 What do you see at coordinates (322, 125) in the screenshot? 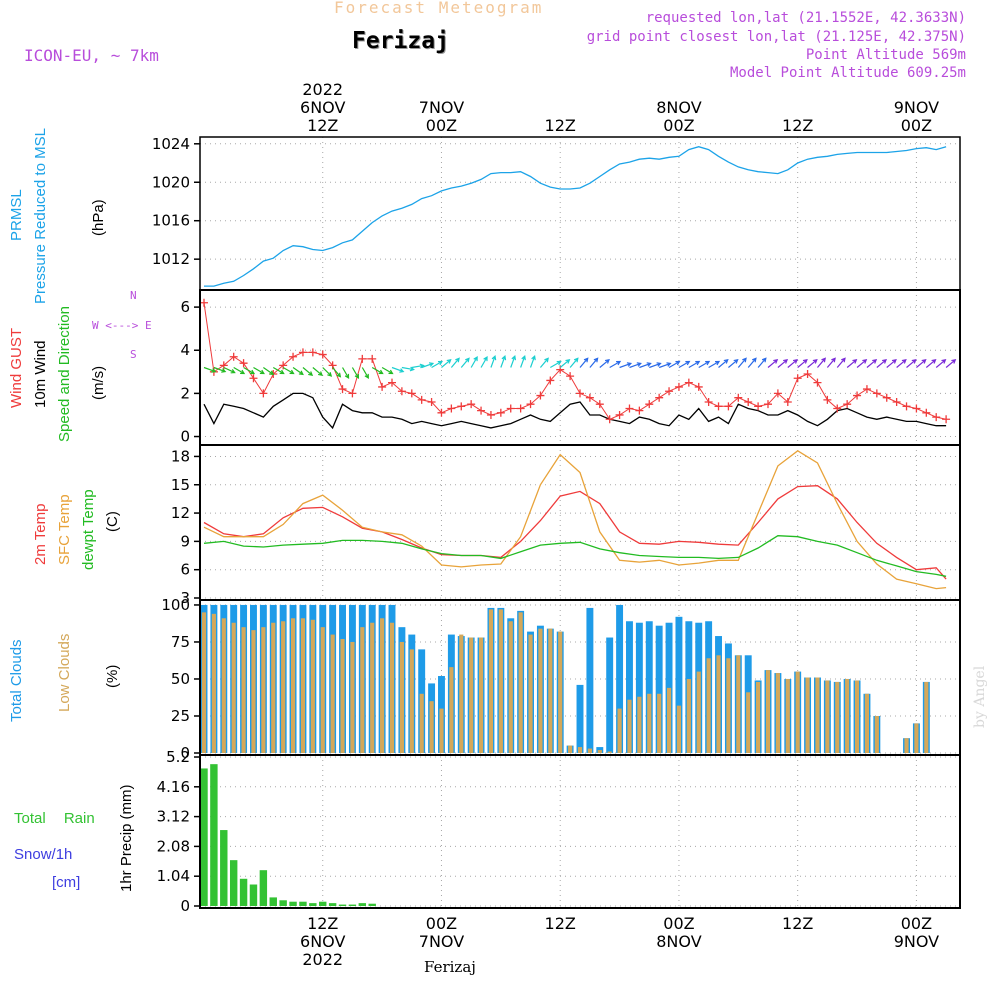
I see `time-axis-label-top: 12Z` at bounding box center [322, 125].